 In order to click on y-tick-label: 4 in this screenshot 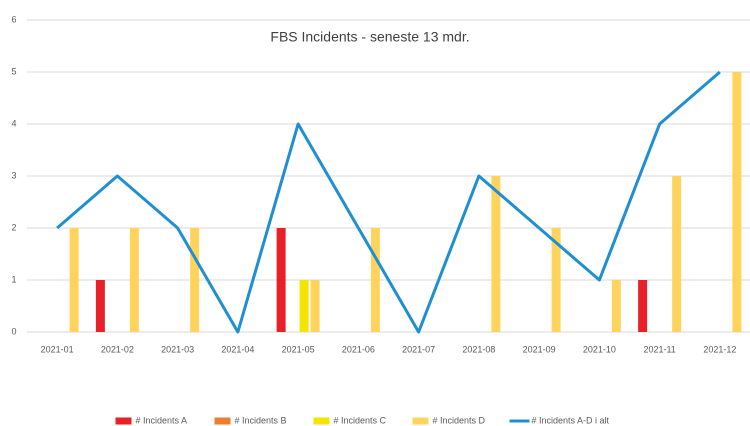, I will do `click(13, 123)`.